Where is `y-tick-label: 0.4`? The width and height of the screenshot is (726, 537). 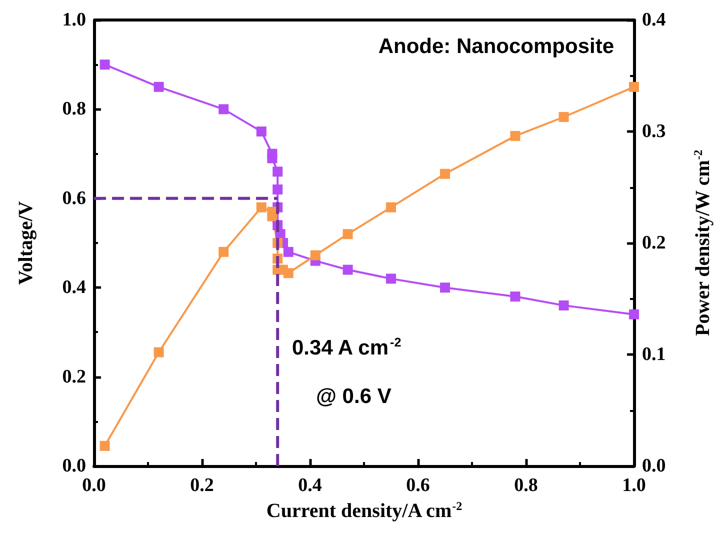 y-tick-label: 0.4 is located at coordinates (74, 287).